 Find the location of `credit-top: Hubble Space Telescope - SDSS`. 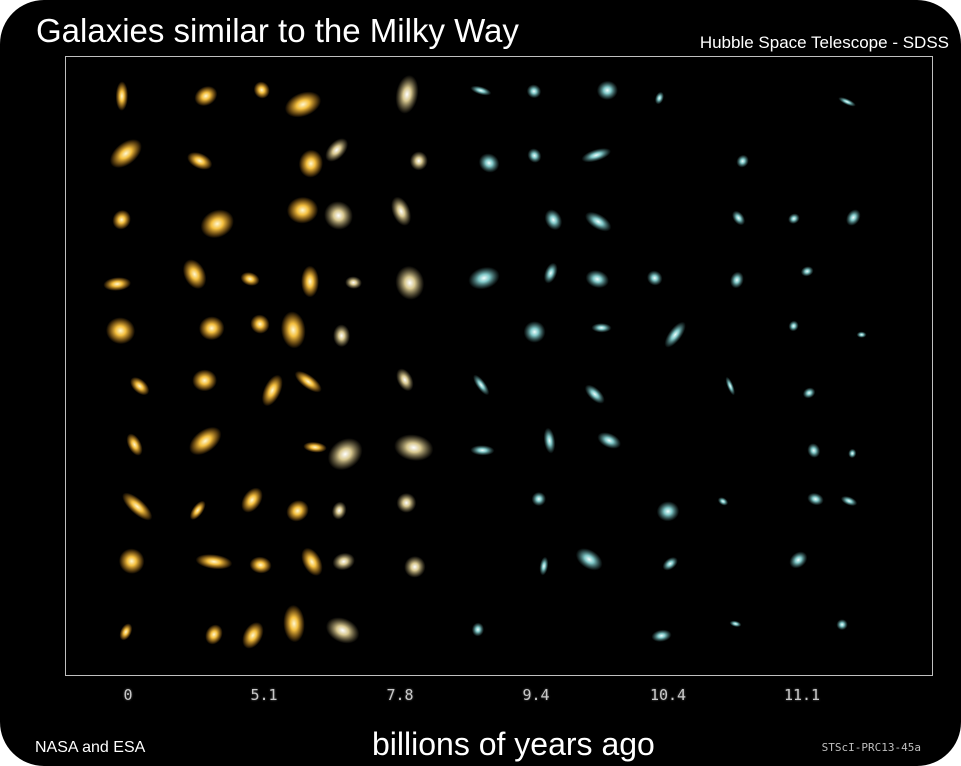

credit-top: Hubble Space Telescope - SDSS is located at coordinates (824, 42).